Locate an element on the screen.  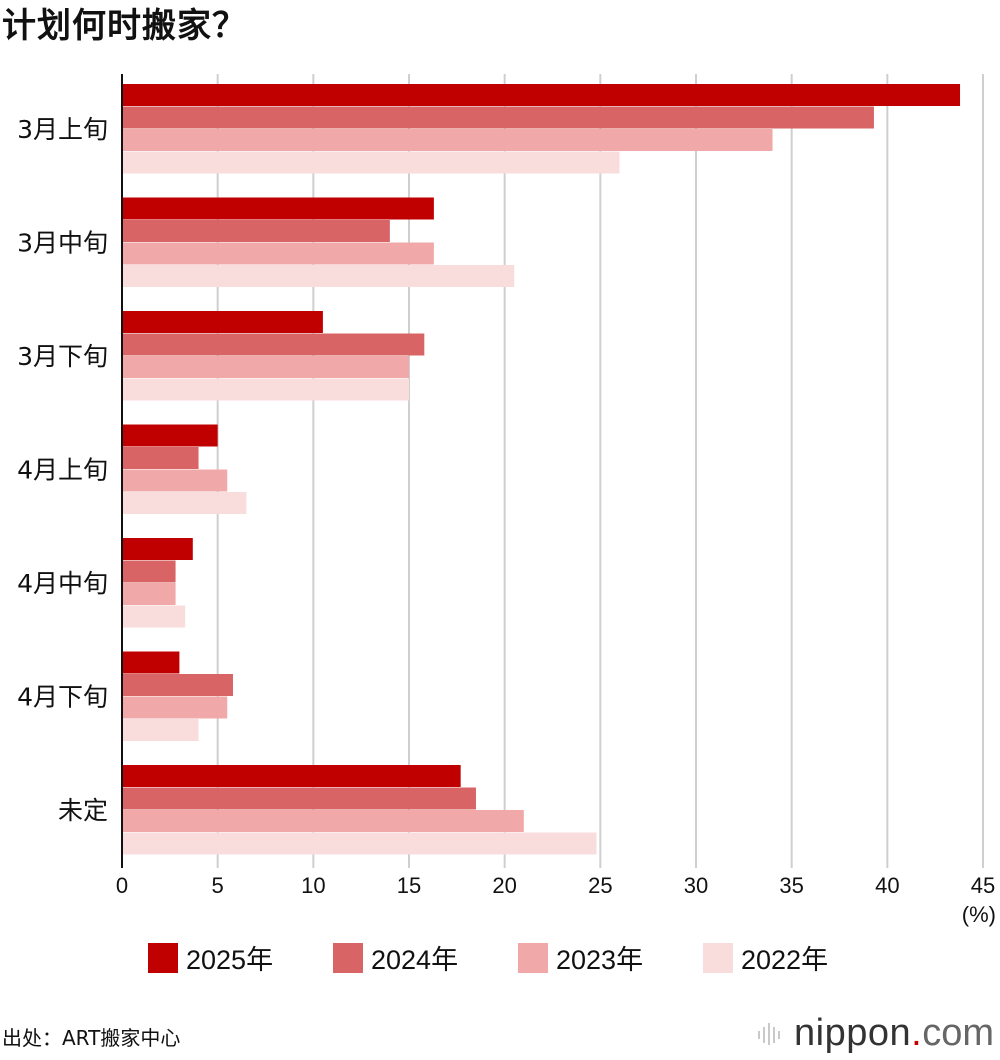
legend: 2025年 2024年 2023年 2022年 is located at coordinates (518, 957).